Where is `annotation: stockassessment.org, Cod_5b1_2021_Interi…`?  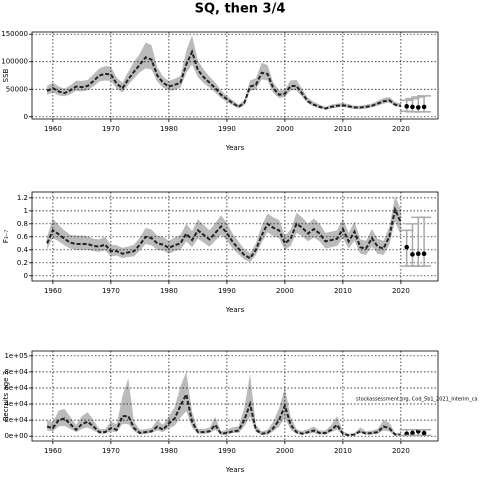
annotation: stockassessment.org, Cod_5b1_2021_Interi… is located at coordinates (417, 400).